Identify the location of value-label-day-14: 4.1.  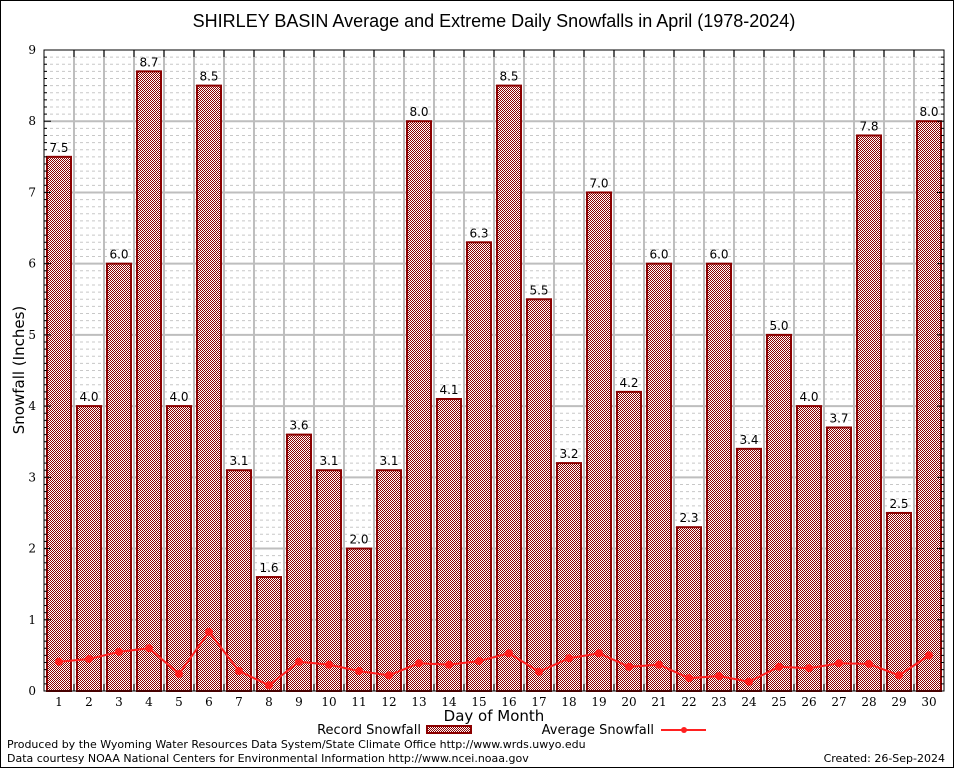
(448, 390).